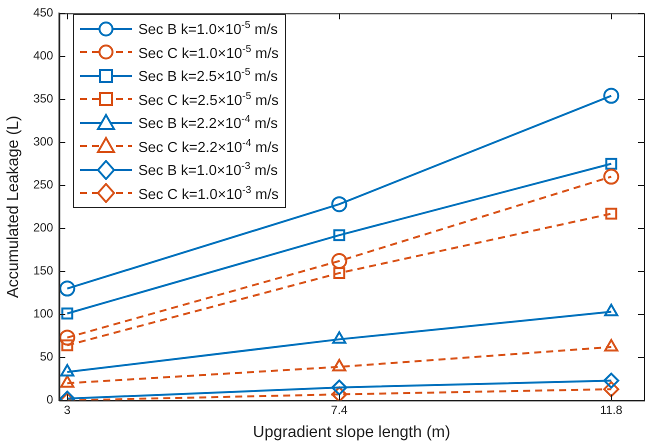 This screenshot has width=654, height=446. Describe the element at coordinates (47, 357) in the screenshot. I see `y-tick-label: 50` at that location.